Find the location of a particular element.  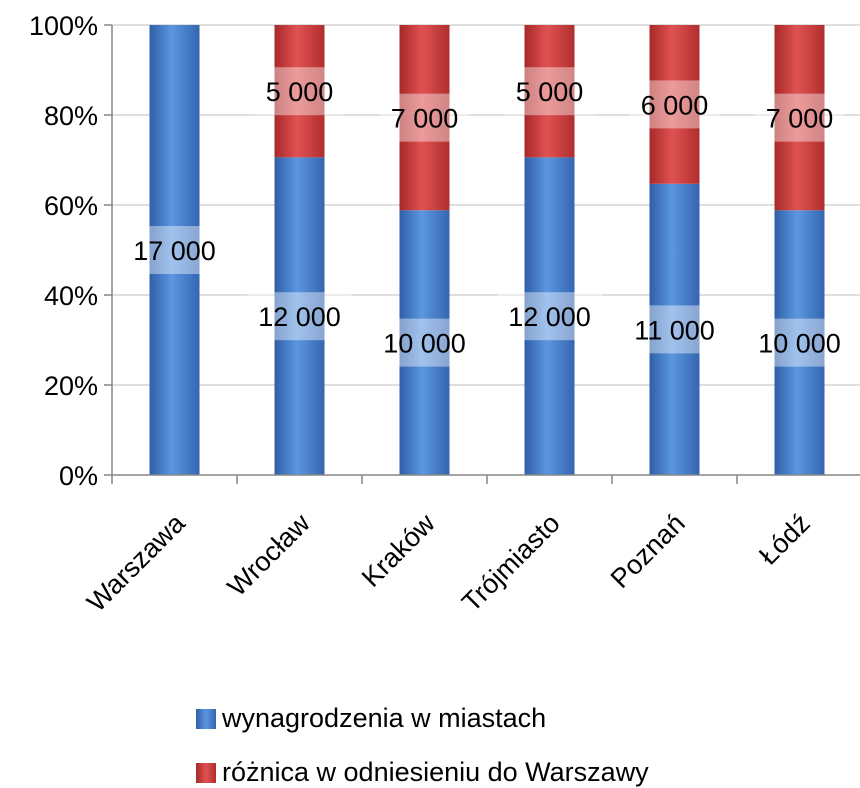

data-label-salary-5: 10 000 is located at coordinates (799, 342).